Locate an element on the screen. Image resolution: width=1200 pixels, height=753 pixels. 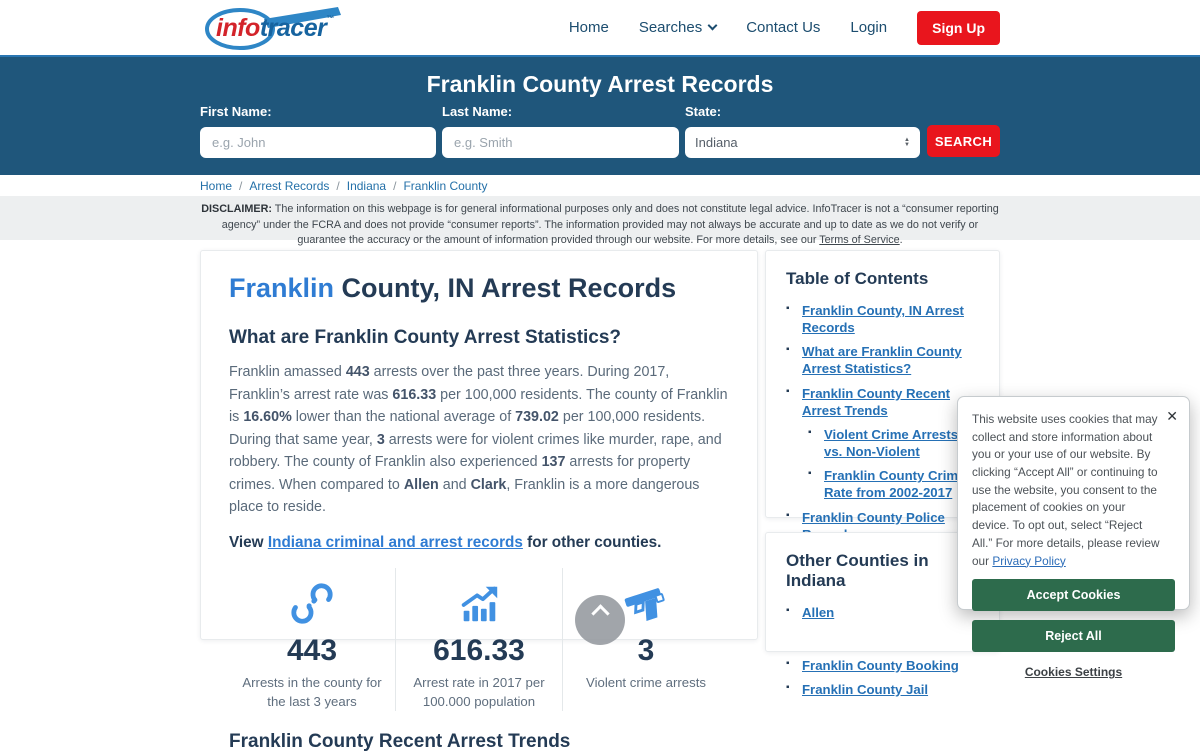
paragraph-run: and is located at coordinates (454, 484).